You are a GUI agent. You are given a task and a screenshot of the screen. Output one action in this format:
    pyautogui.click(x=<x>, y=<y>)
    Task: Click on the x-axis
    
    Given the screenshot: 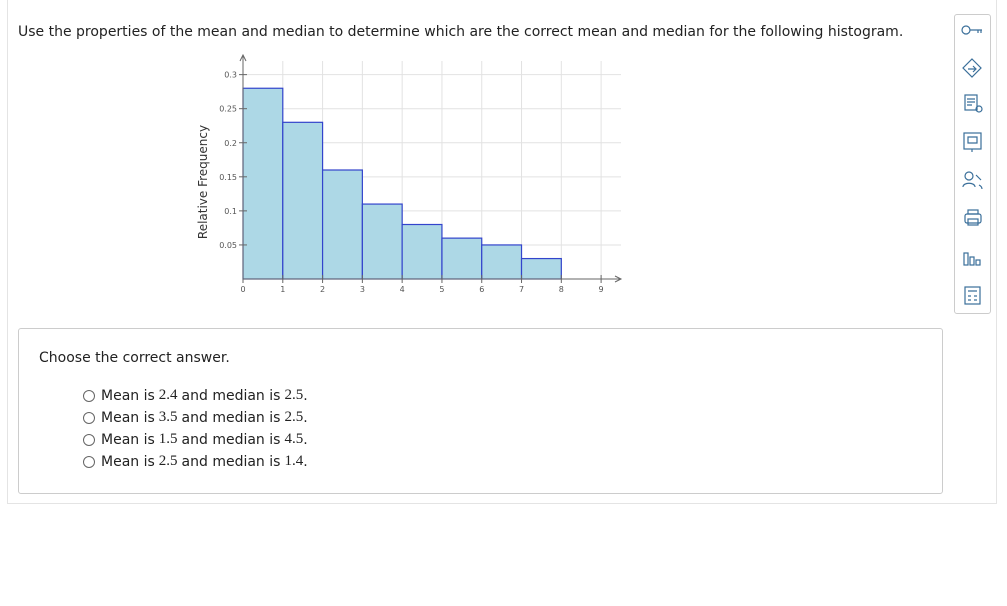 What is the action you would take?
    pyautogui.click(x=433, y=279)
    